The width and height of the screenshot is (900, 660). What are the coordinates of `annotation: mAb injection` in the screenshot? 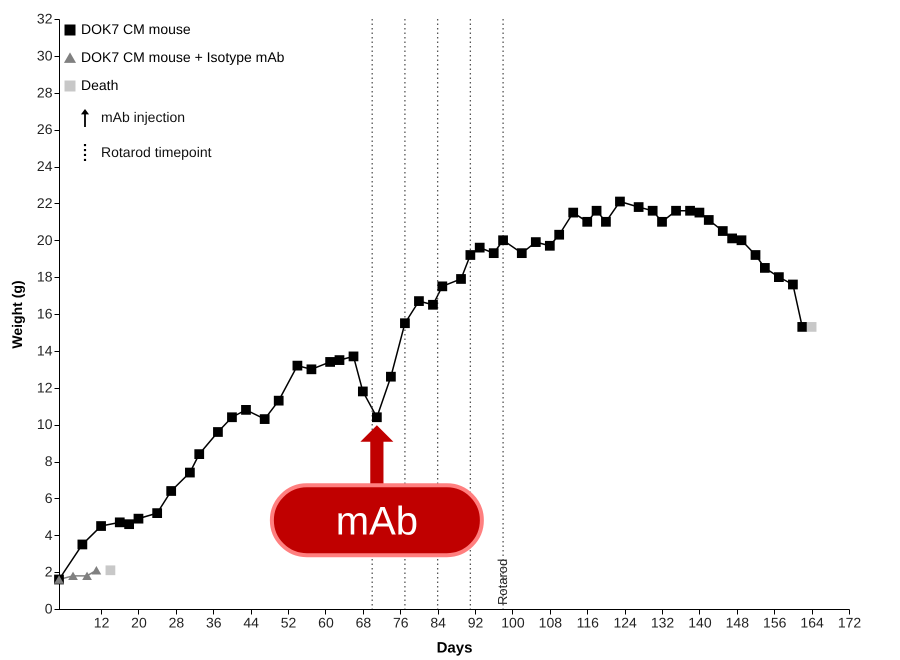 It's located at (143, 117).